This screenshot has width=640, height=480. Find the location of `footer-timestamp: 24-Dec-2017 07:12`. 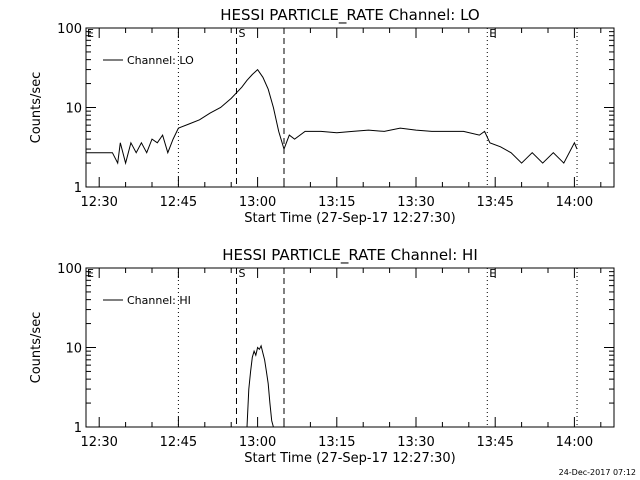

footer-timestamp: 24-Dec-2017 07:12 is located at coordinates (597, 472).